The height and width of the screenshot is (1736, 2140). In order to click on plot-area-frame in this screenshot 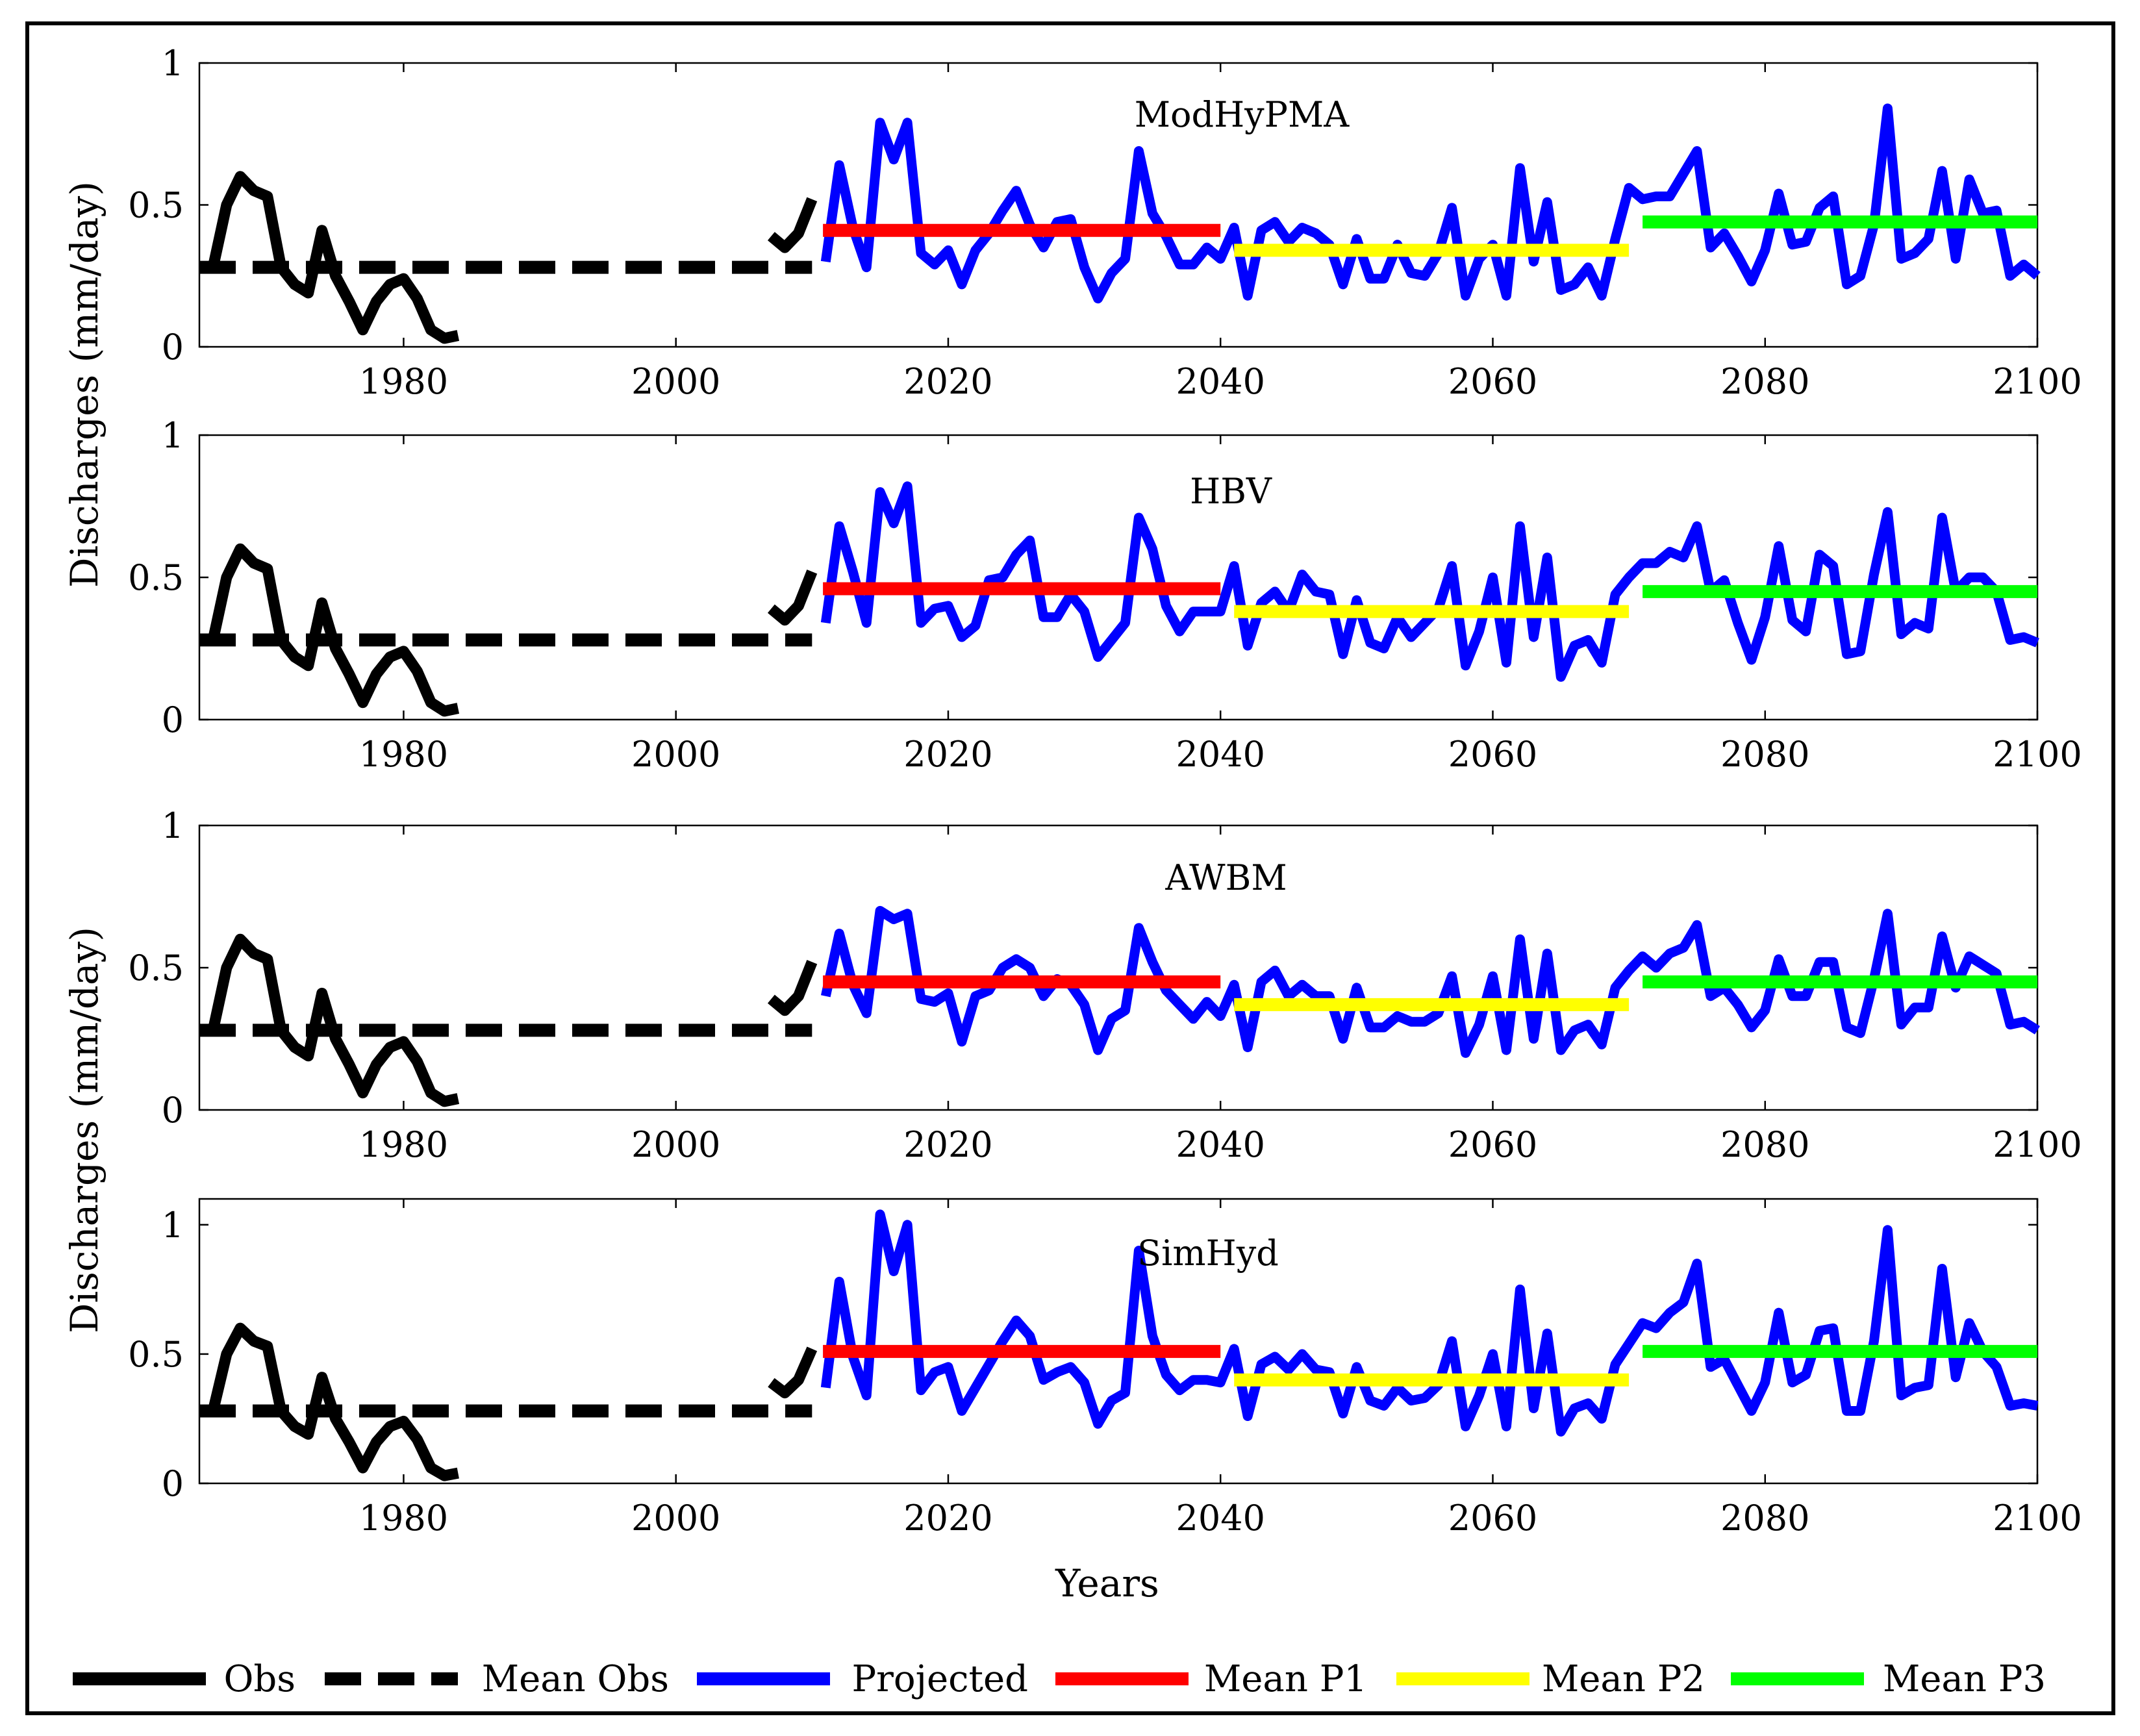, I will do `click(1118, 1341)`.